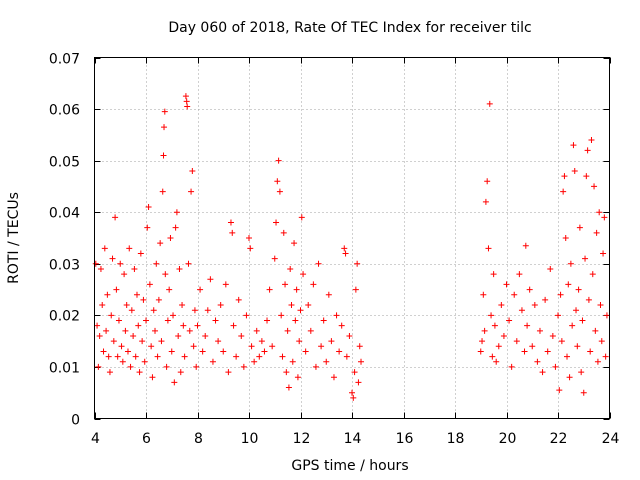 This screenshot has width=640, height=480. What do you see at coordinates (198, 439) in the screenshot?
I see `x-tick-label: 8` at bounding box center [198, 439].